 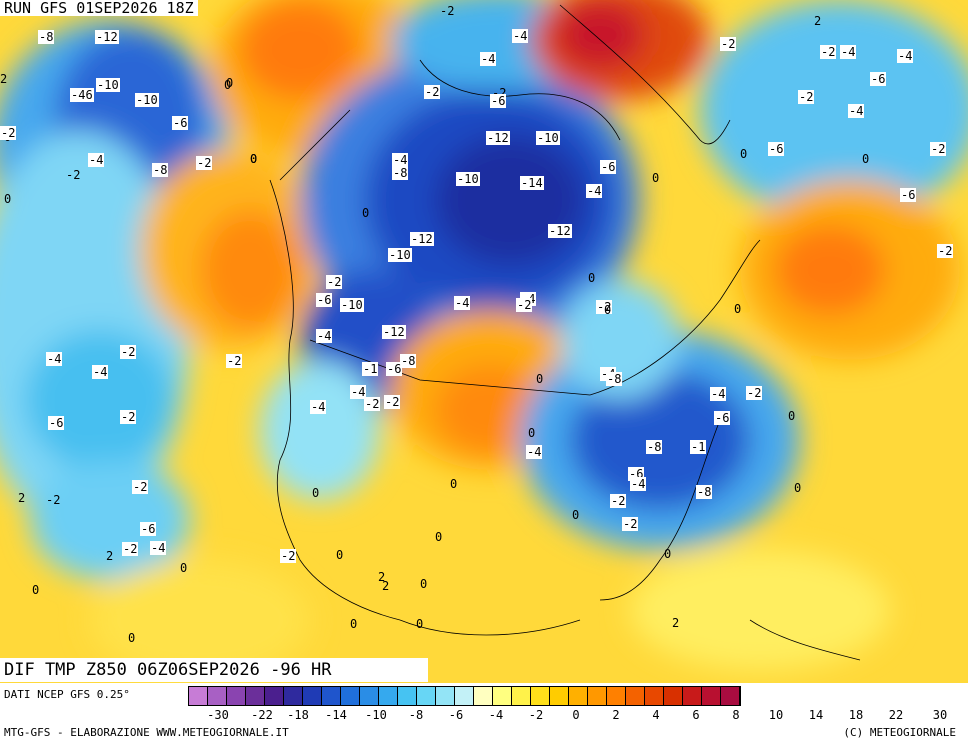 What do you see at coordinates (214, 670) in the screenshot?
I see `product-title: DIF TMP Z850 06Z06SEP2026 -96 HR` at bounding box center [214, 670].